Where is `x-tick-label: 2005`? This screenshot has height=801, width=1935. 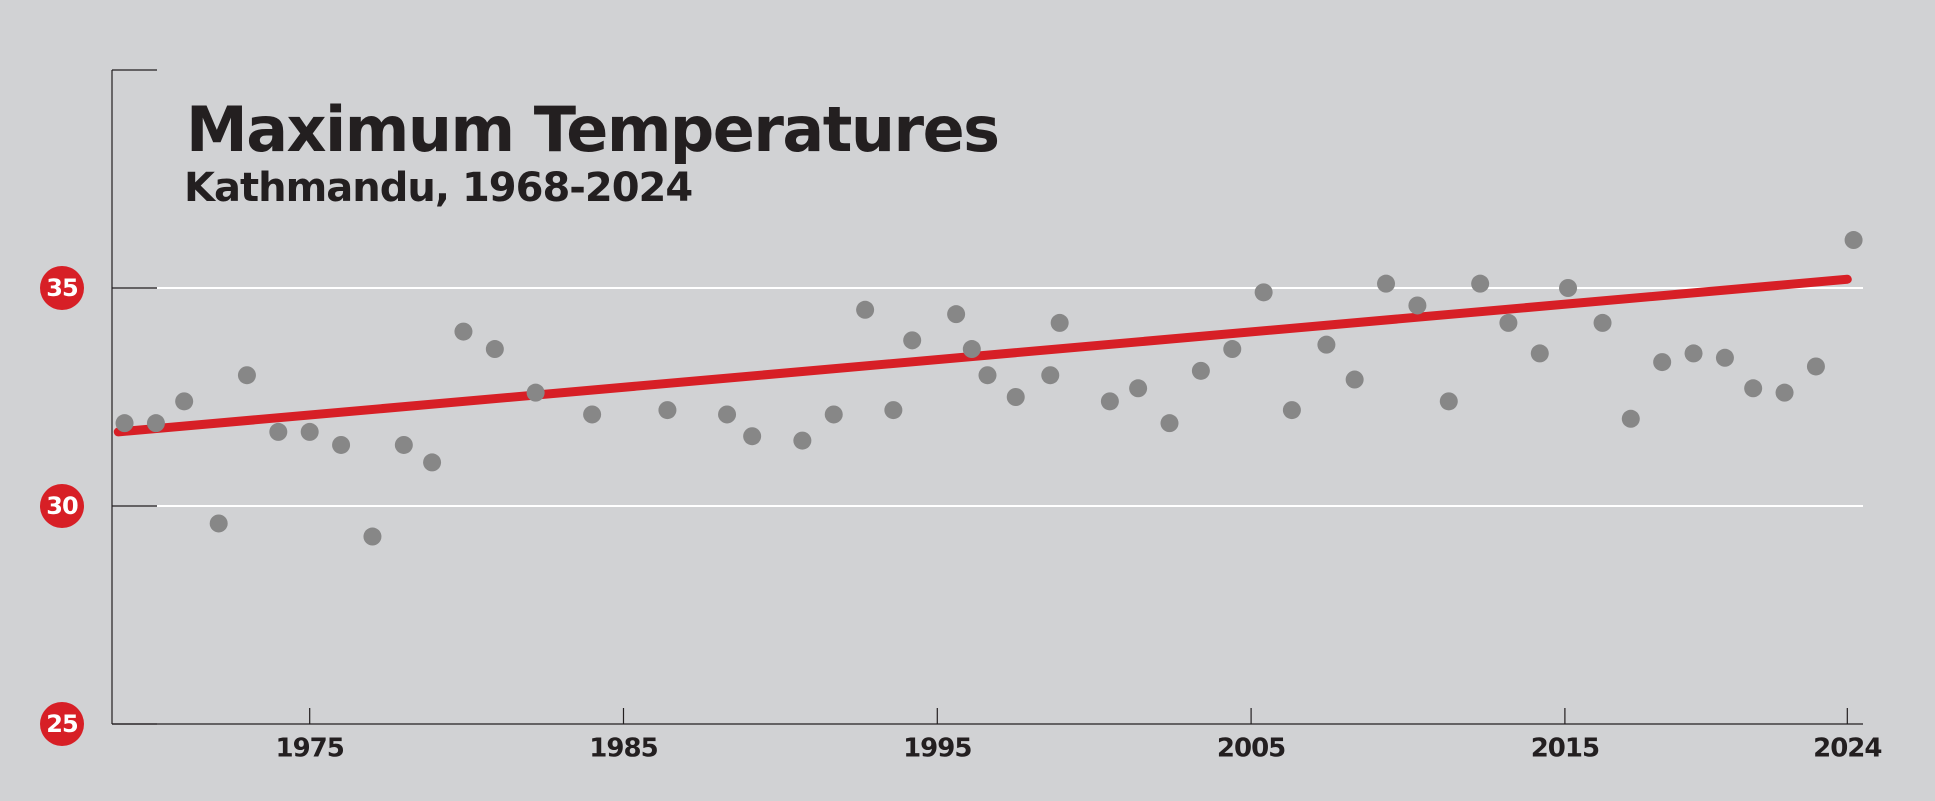 x-tick-label: 2005 is located at coordinates (1251, 749).